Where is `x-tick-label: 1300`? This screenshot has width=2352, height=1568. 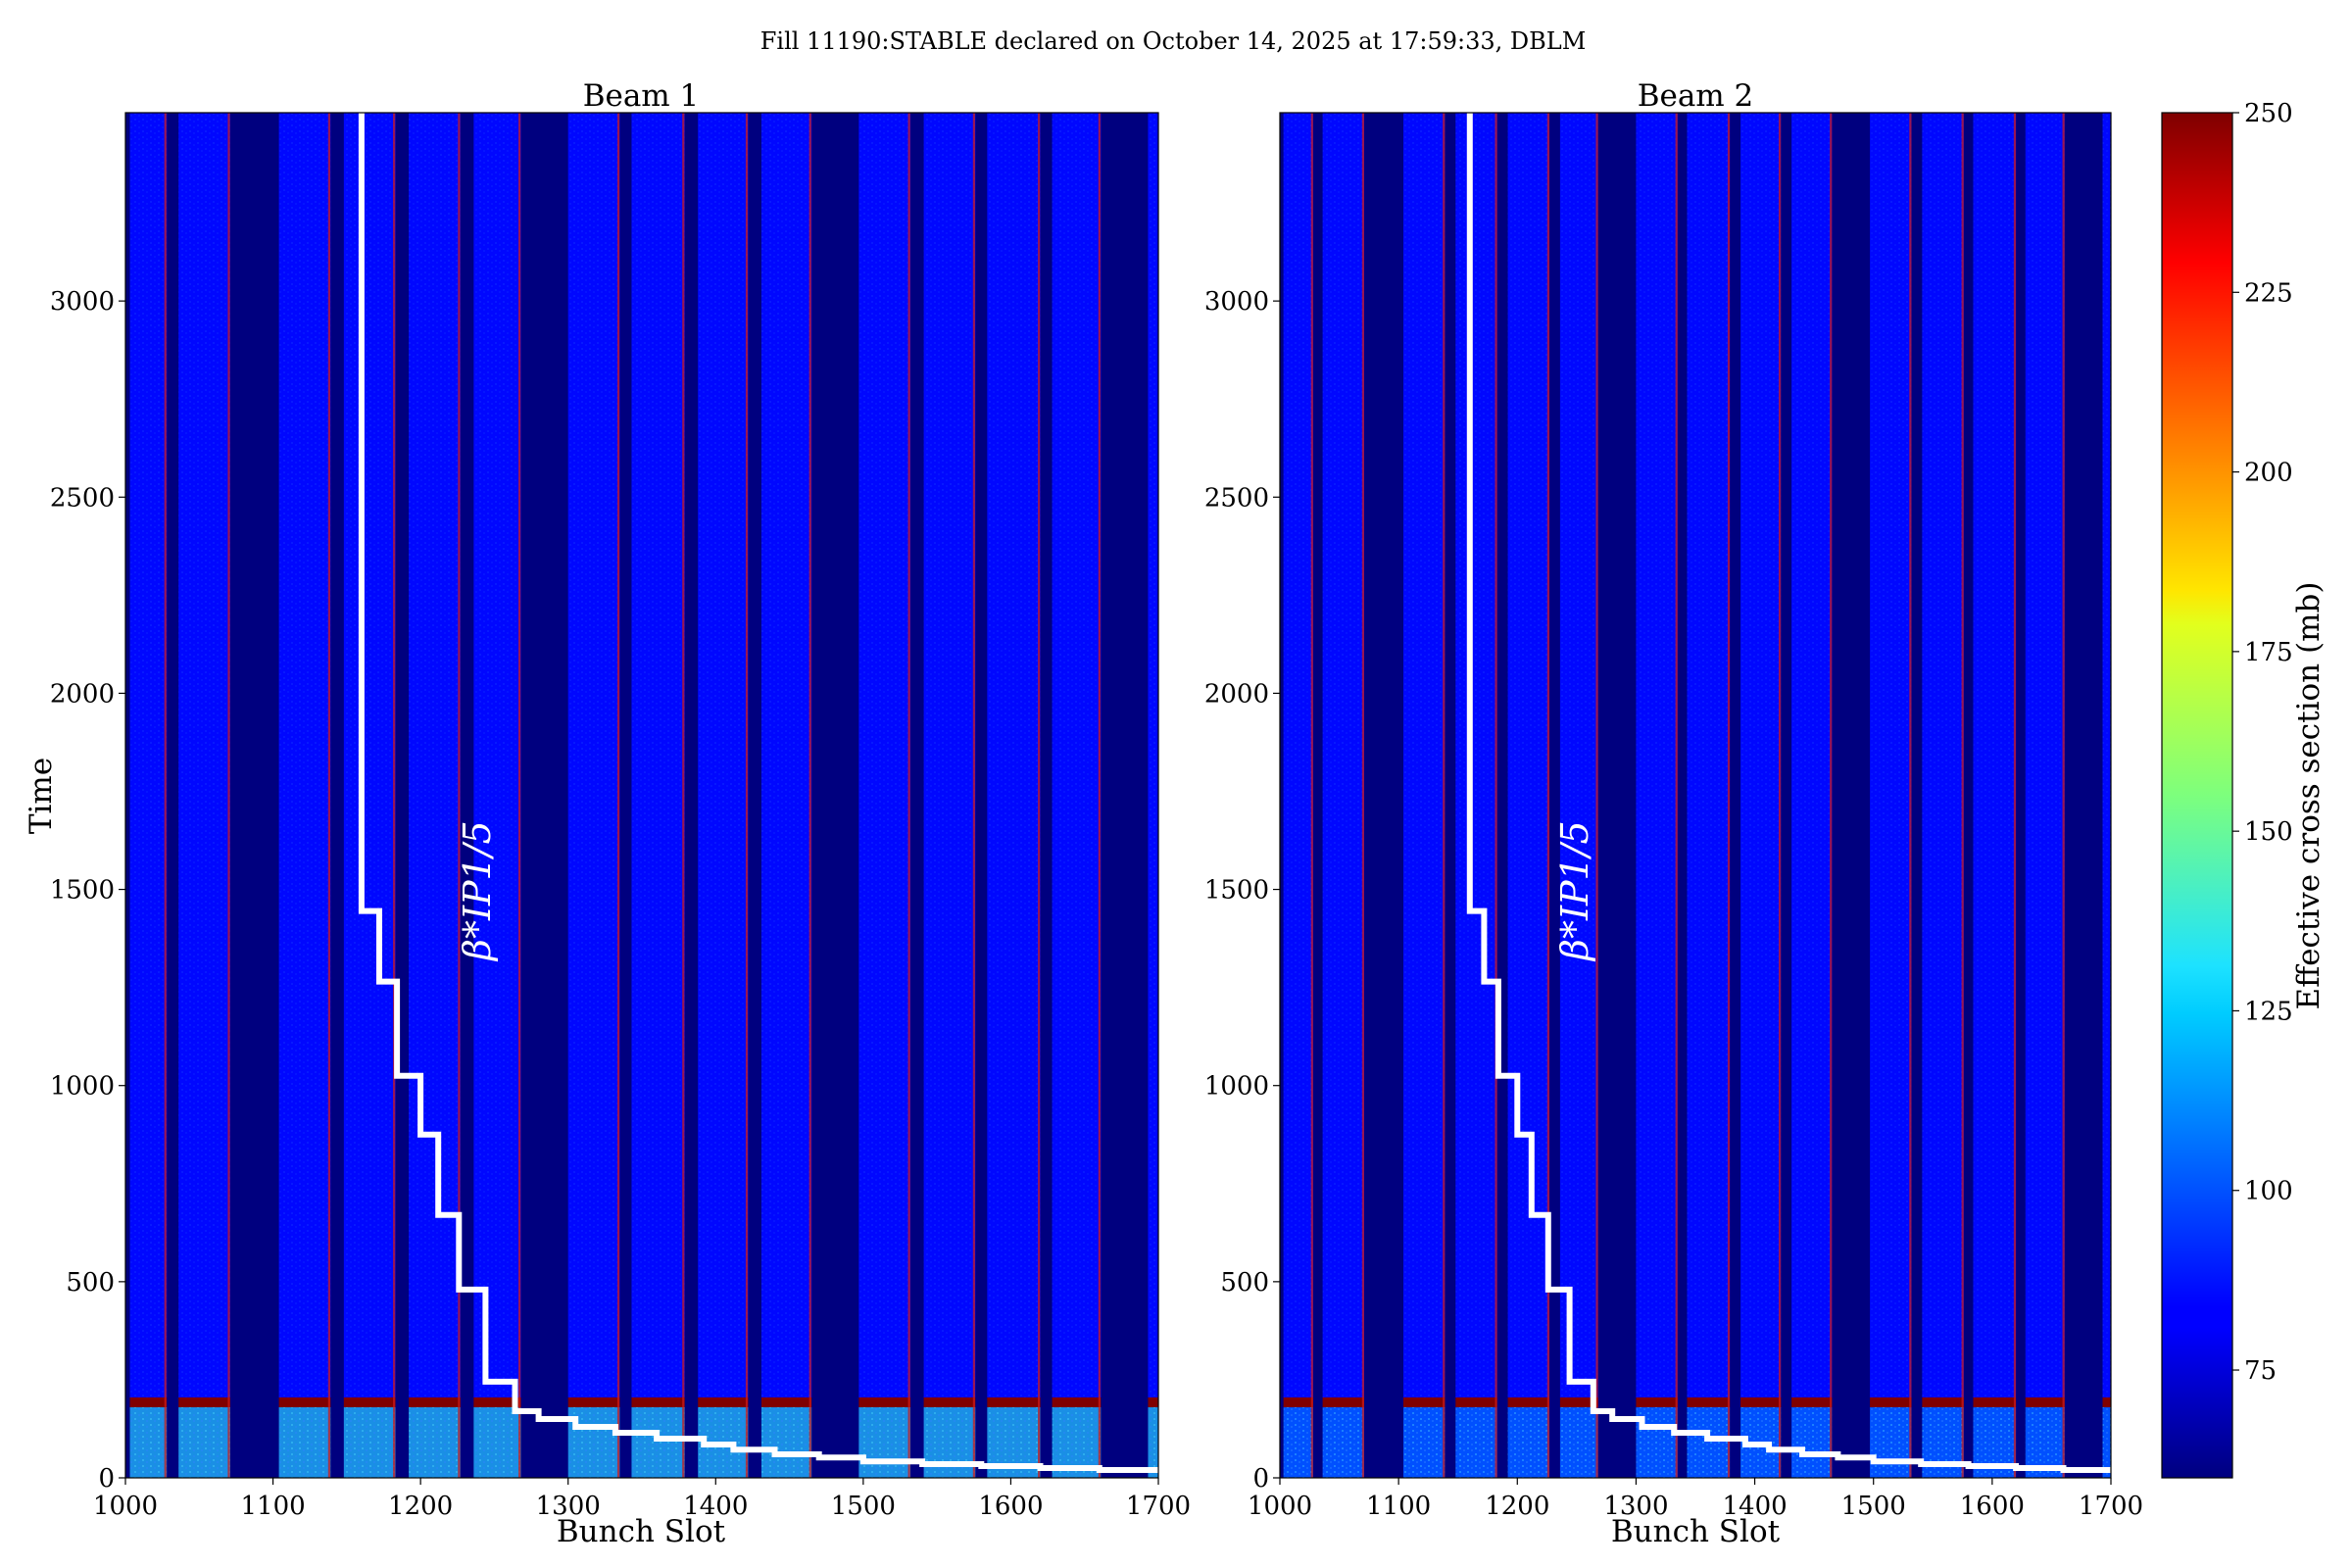
x-tick-label: 1300 is located at coordinates (1635, 1506).